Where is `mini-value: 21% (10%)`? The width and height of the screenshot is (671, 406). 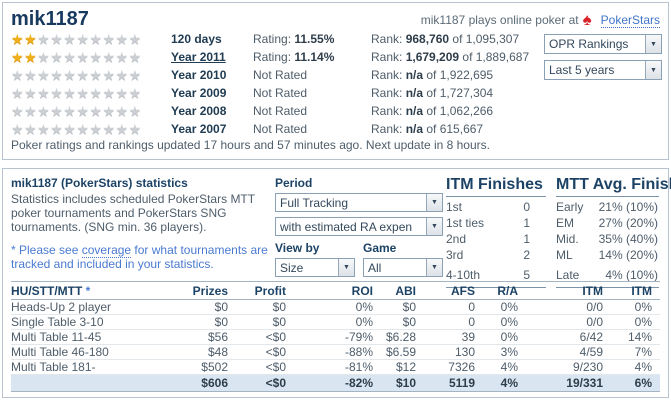 mini-value: 21% (10%) is located at coordinates (628, 207).